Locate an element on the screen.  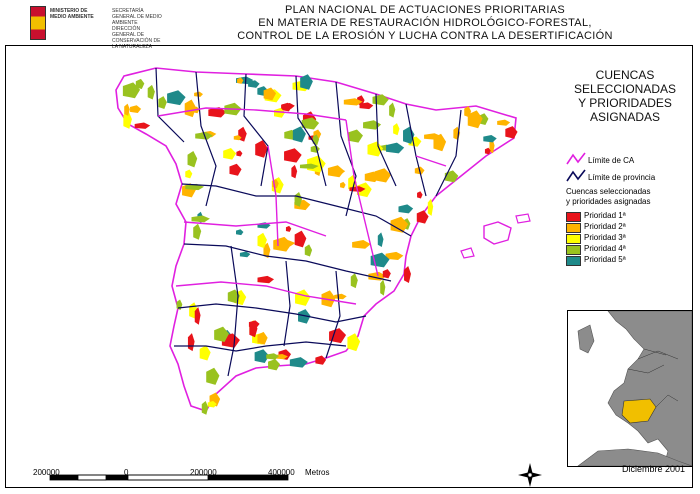
province-limit-label: Límite de provincia is located at coordinates (622, 177).